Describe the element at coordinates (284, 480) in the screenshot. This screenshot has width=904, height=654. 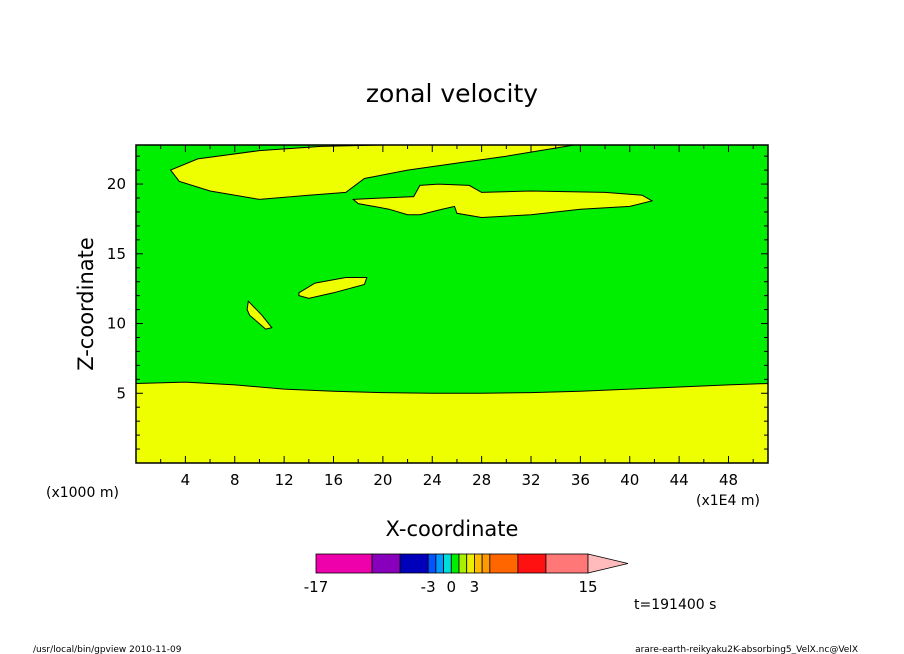
I see `x-tick-label: 12` at that location.